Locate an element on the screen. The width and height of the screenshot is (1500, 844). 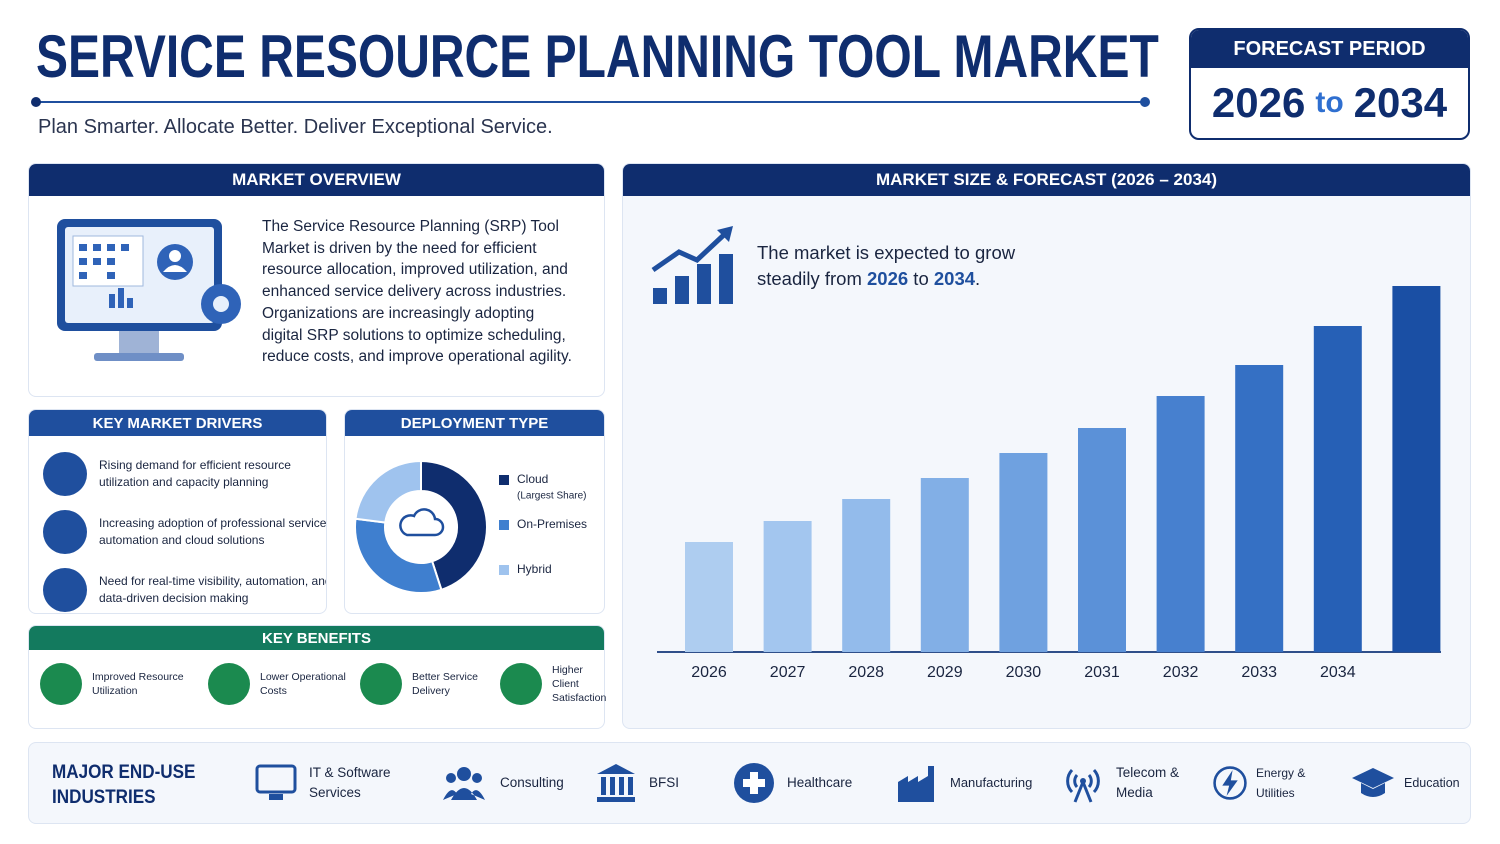
forecast-end: 2034 is located at coordinates (1400, 102).